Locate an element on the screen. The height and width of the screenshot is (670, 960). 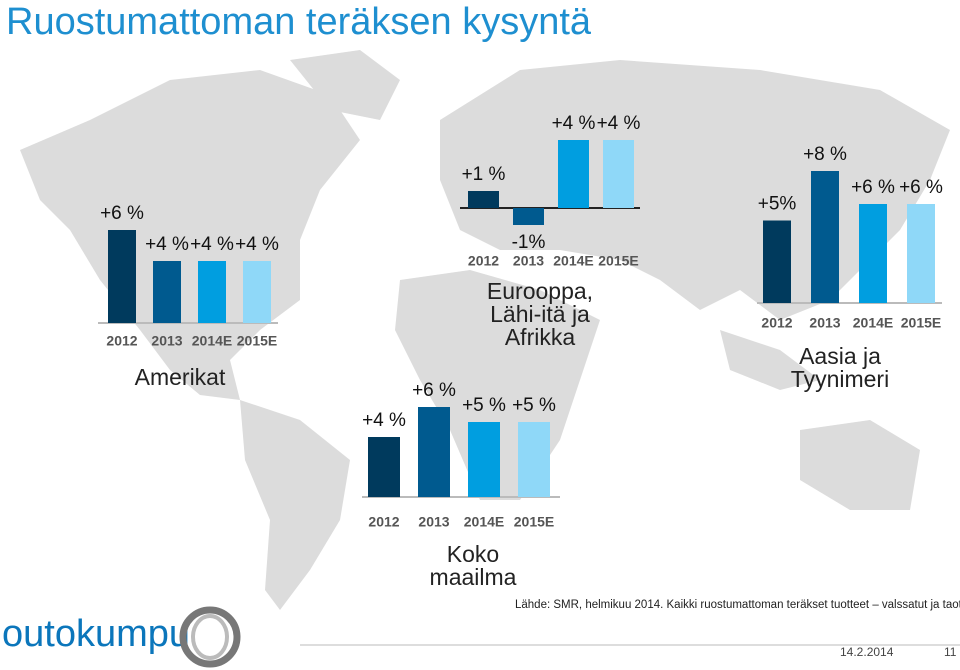
slide-title: Ruostumattoman teräksen kysyntä is located at coordinates (299, 22).